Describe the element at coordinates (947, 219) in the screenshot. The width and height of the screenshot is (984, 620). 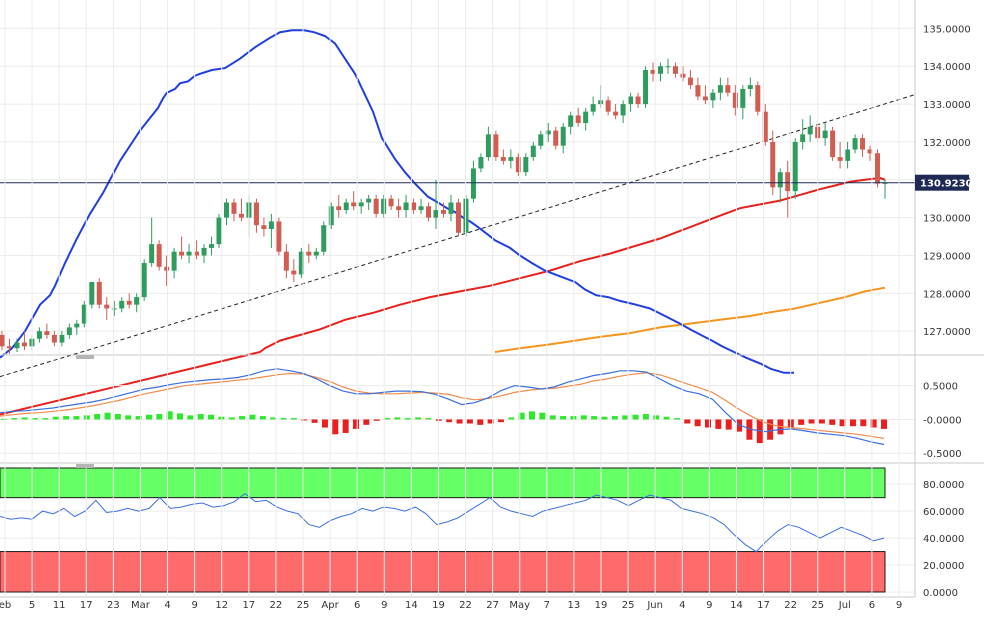
I see `y-tick-label: 130.0000` at that location.